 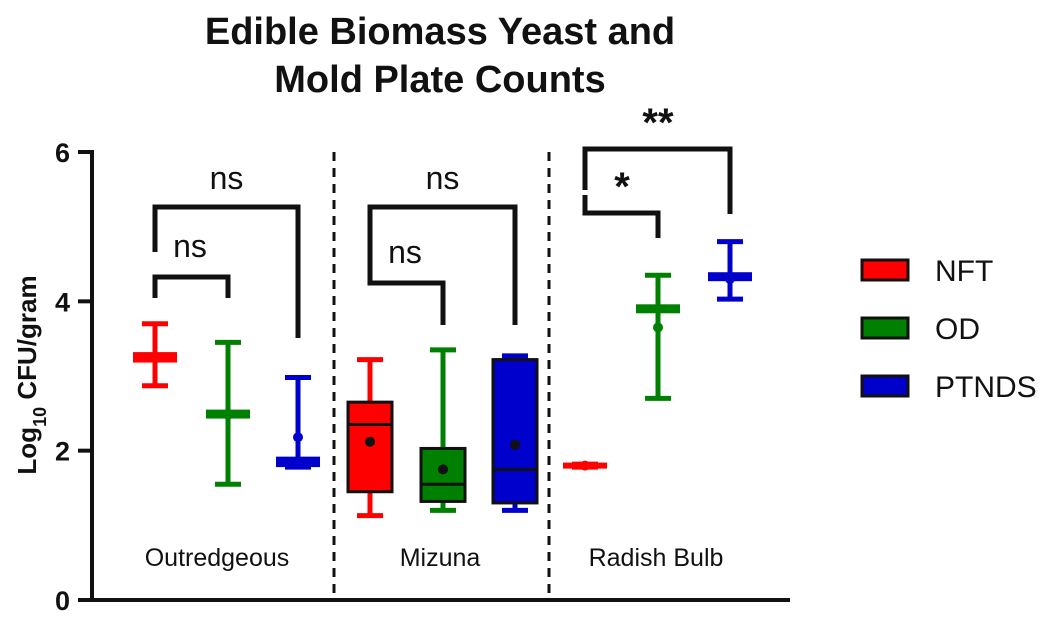 I want to click on legend-item: PTNDS, so click(x=948, y=387).